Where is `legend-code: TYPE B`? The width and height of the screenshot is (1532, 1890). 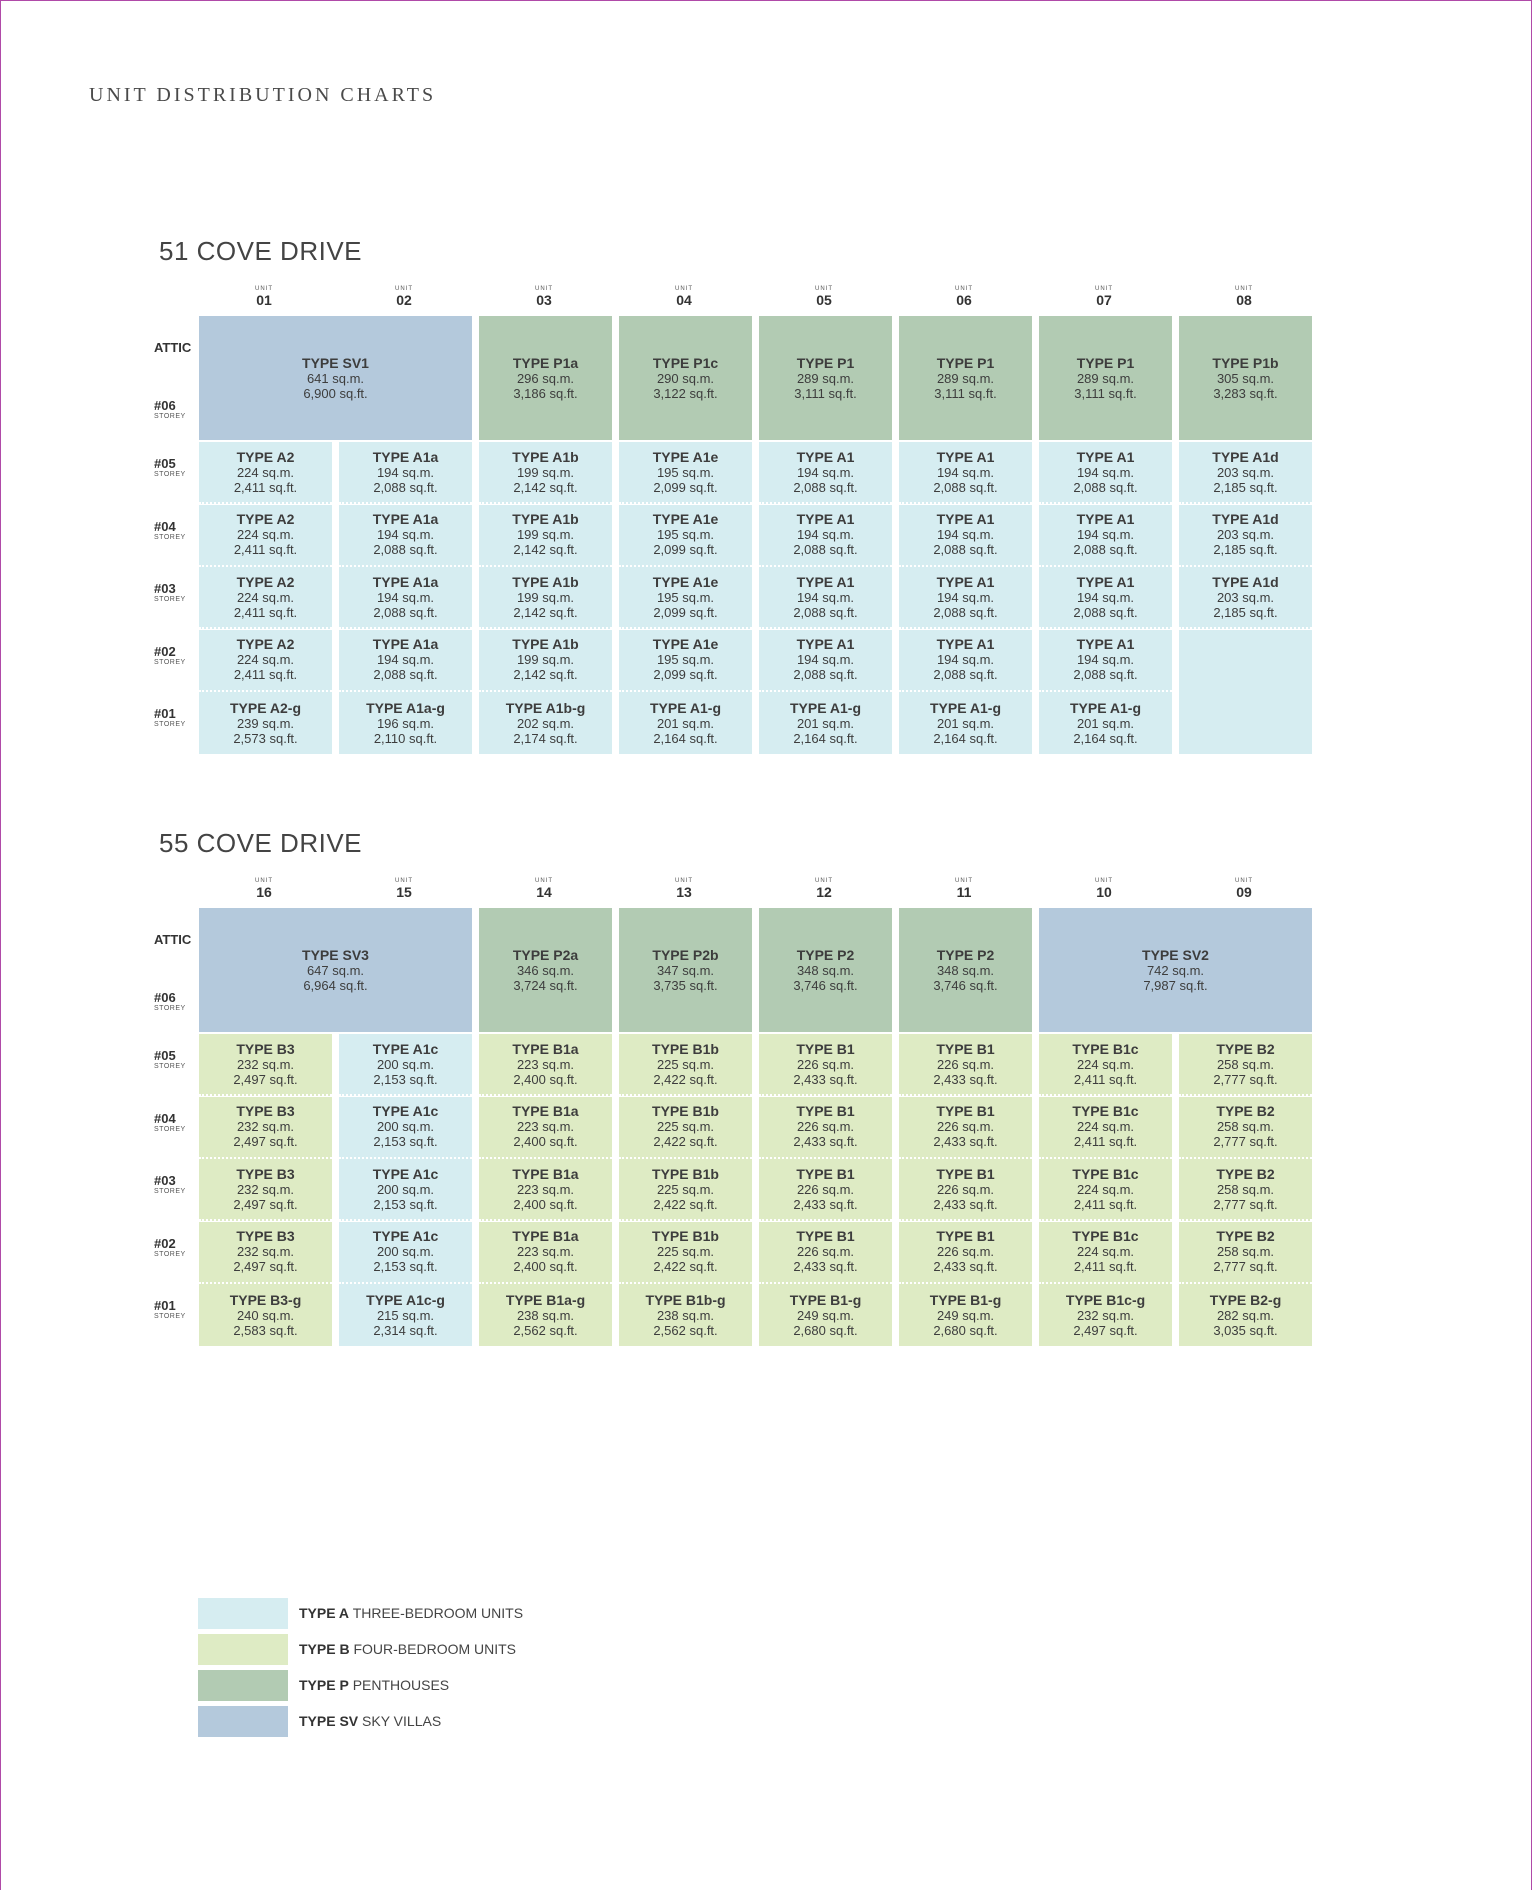 legend-code: TYPE B is located at coordinates (324, 1649).